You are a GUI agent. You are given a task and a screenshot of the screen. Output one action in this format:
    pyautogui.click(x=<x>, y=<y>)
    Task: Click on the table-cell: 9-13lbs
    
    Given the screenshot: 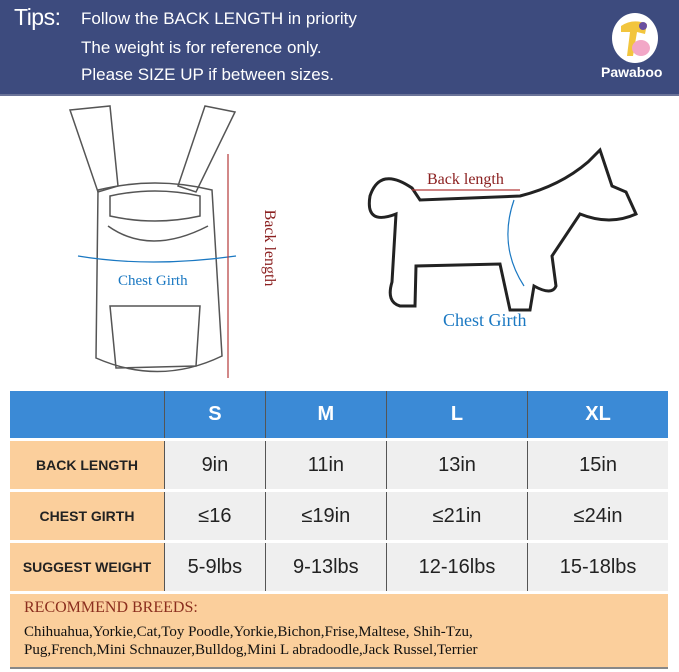 What is the action you would take?
    pyautogui.click(x=325, y=567)
    